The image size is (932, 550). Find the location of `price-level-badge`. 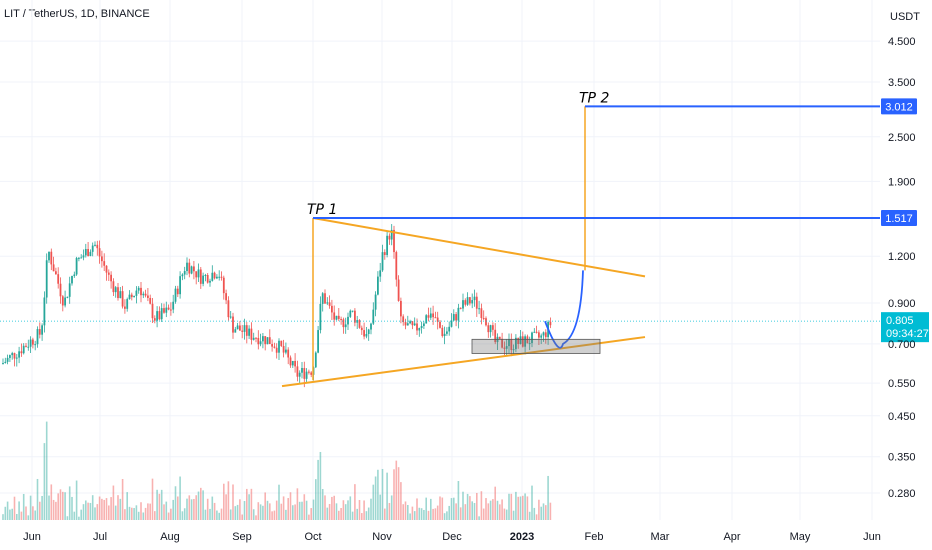

price-level-badge is located at coordinates (899, 106).